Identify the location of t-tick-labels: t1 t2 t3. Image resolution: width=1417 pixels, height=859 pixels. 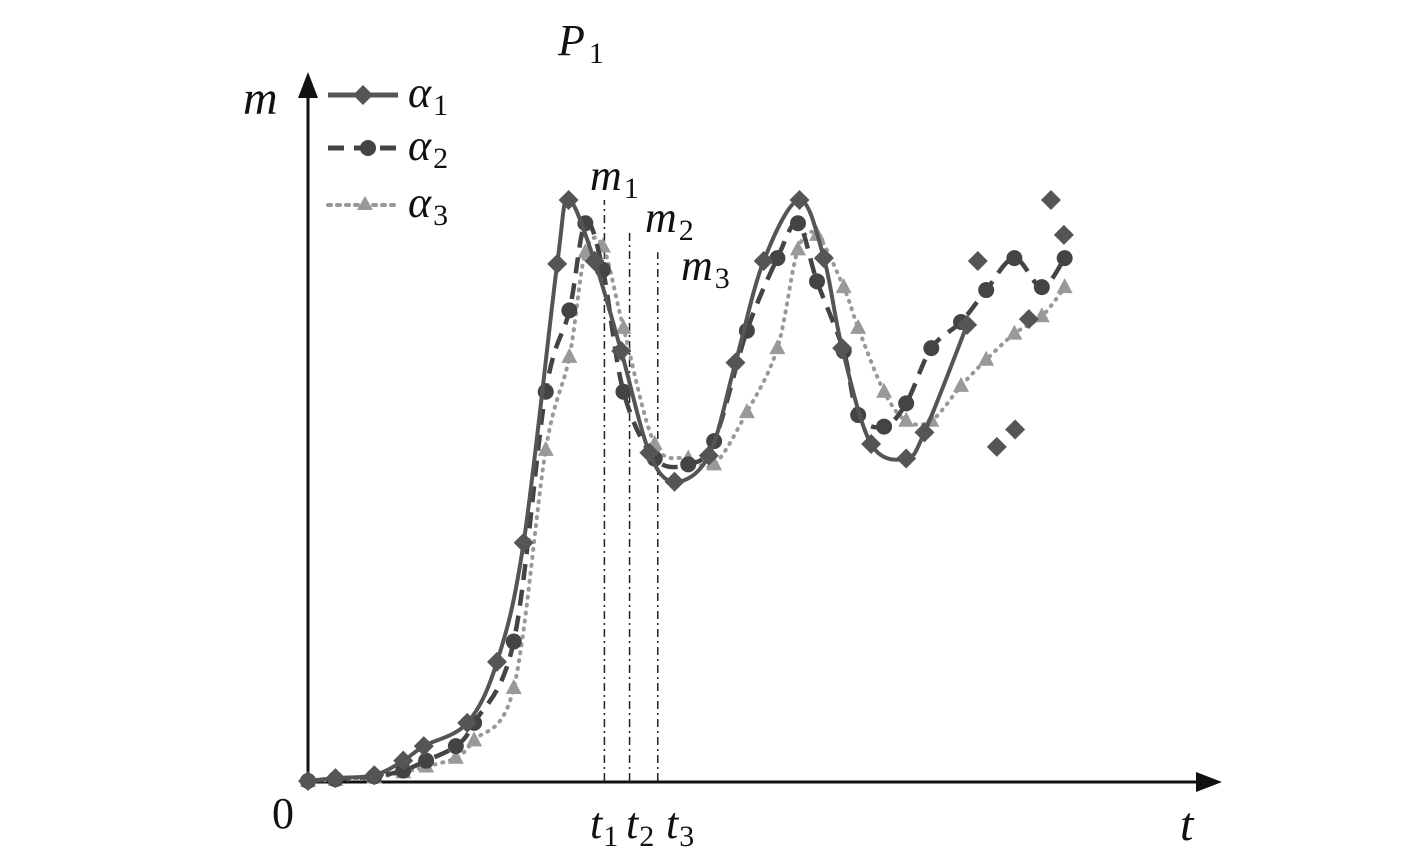
(642, 826).